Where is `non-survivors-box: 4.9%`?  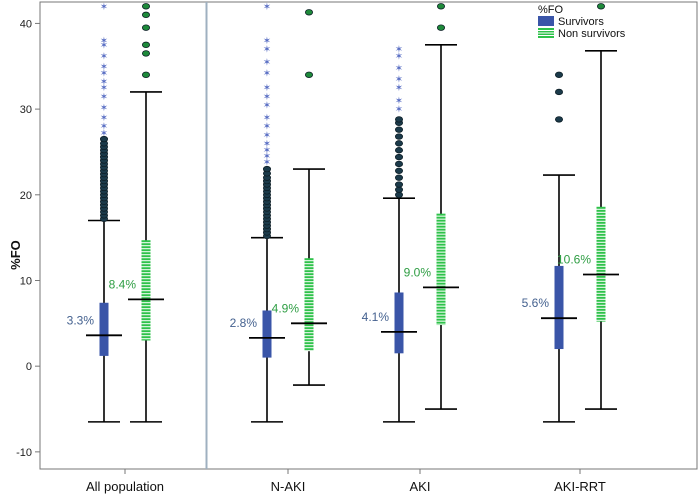 non-survivors-box: 4.9% is located at coordinates (299, 197).